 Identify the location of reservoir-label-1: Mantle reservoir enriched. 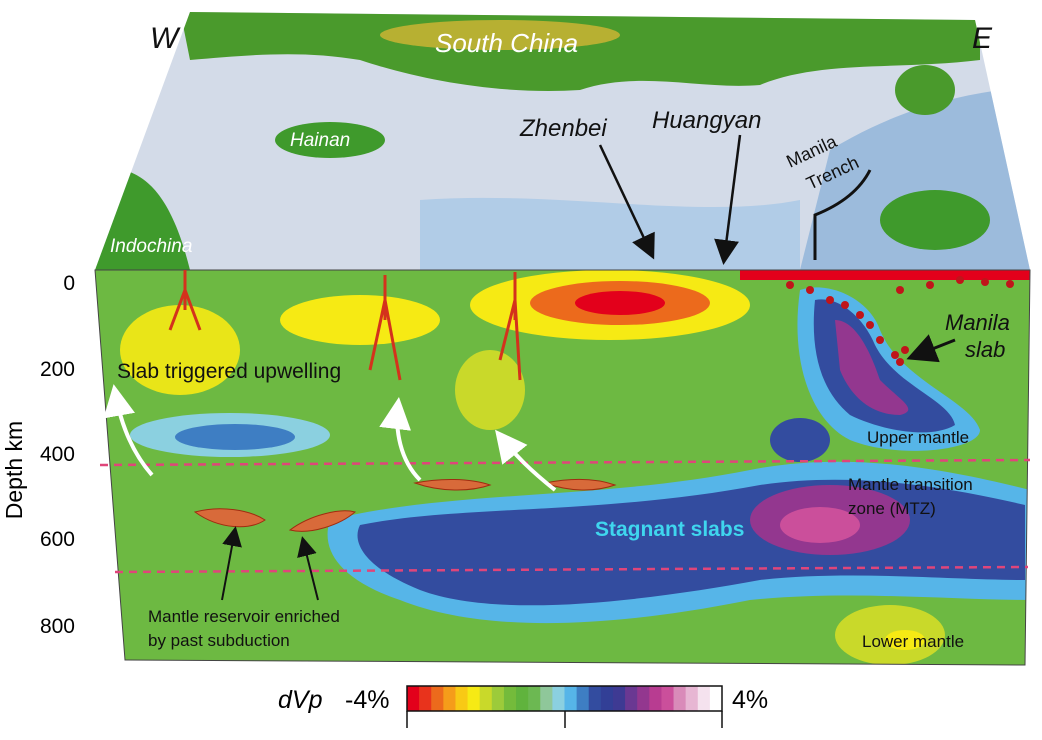
(244, 616).